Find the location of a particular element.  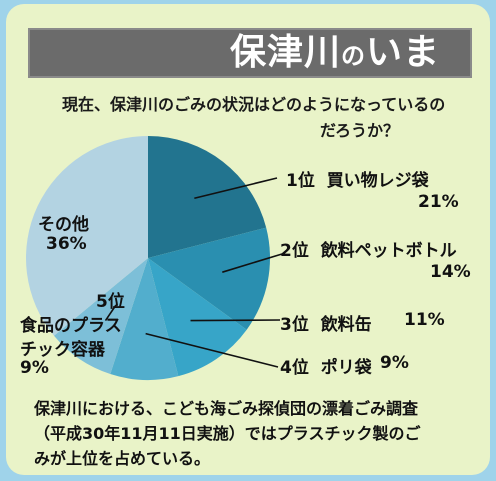

page-title: 保津川のいま is located at coordinates (335, 54).